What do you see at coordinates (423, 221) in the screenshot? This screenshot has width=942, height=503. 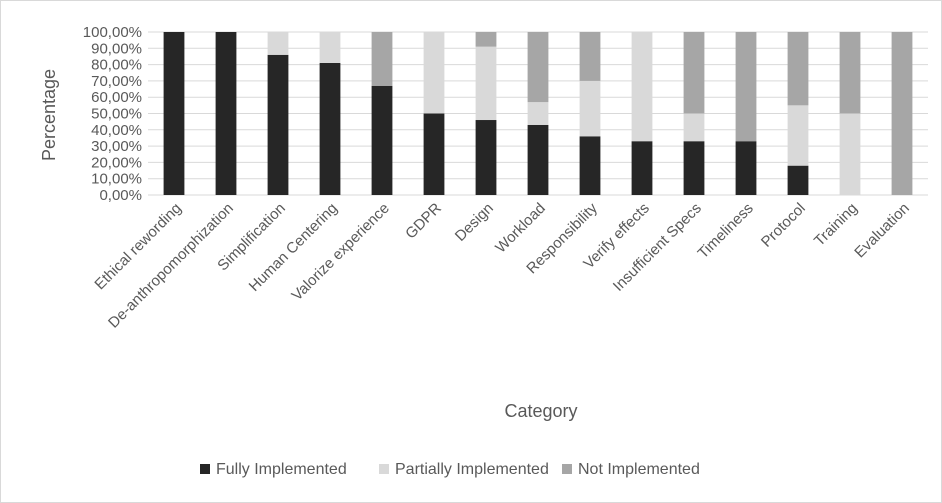 I see `x-tick-label: GDPR` at bounding box center [423, 221].